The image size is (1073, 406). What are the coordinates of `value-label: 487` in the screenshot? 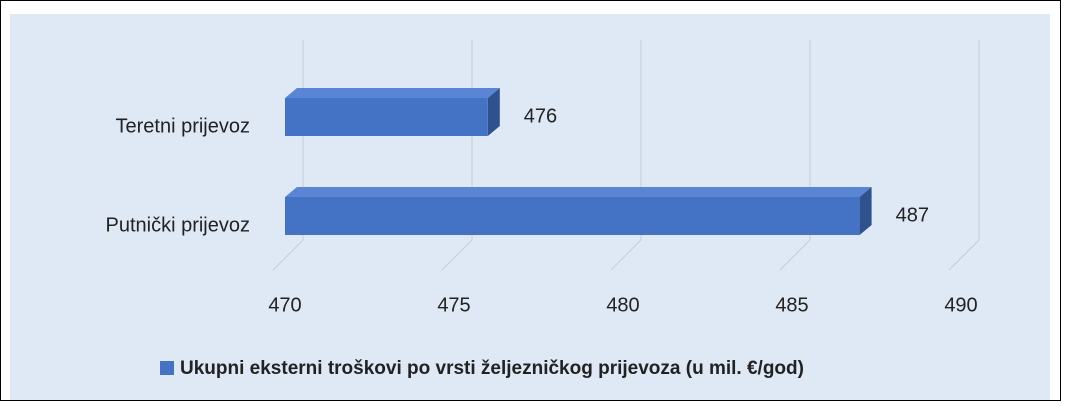 It's located at (912, 215).